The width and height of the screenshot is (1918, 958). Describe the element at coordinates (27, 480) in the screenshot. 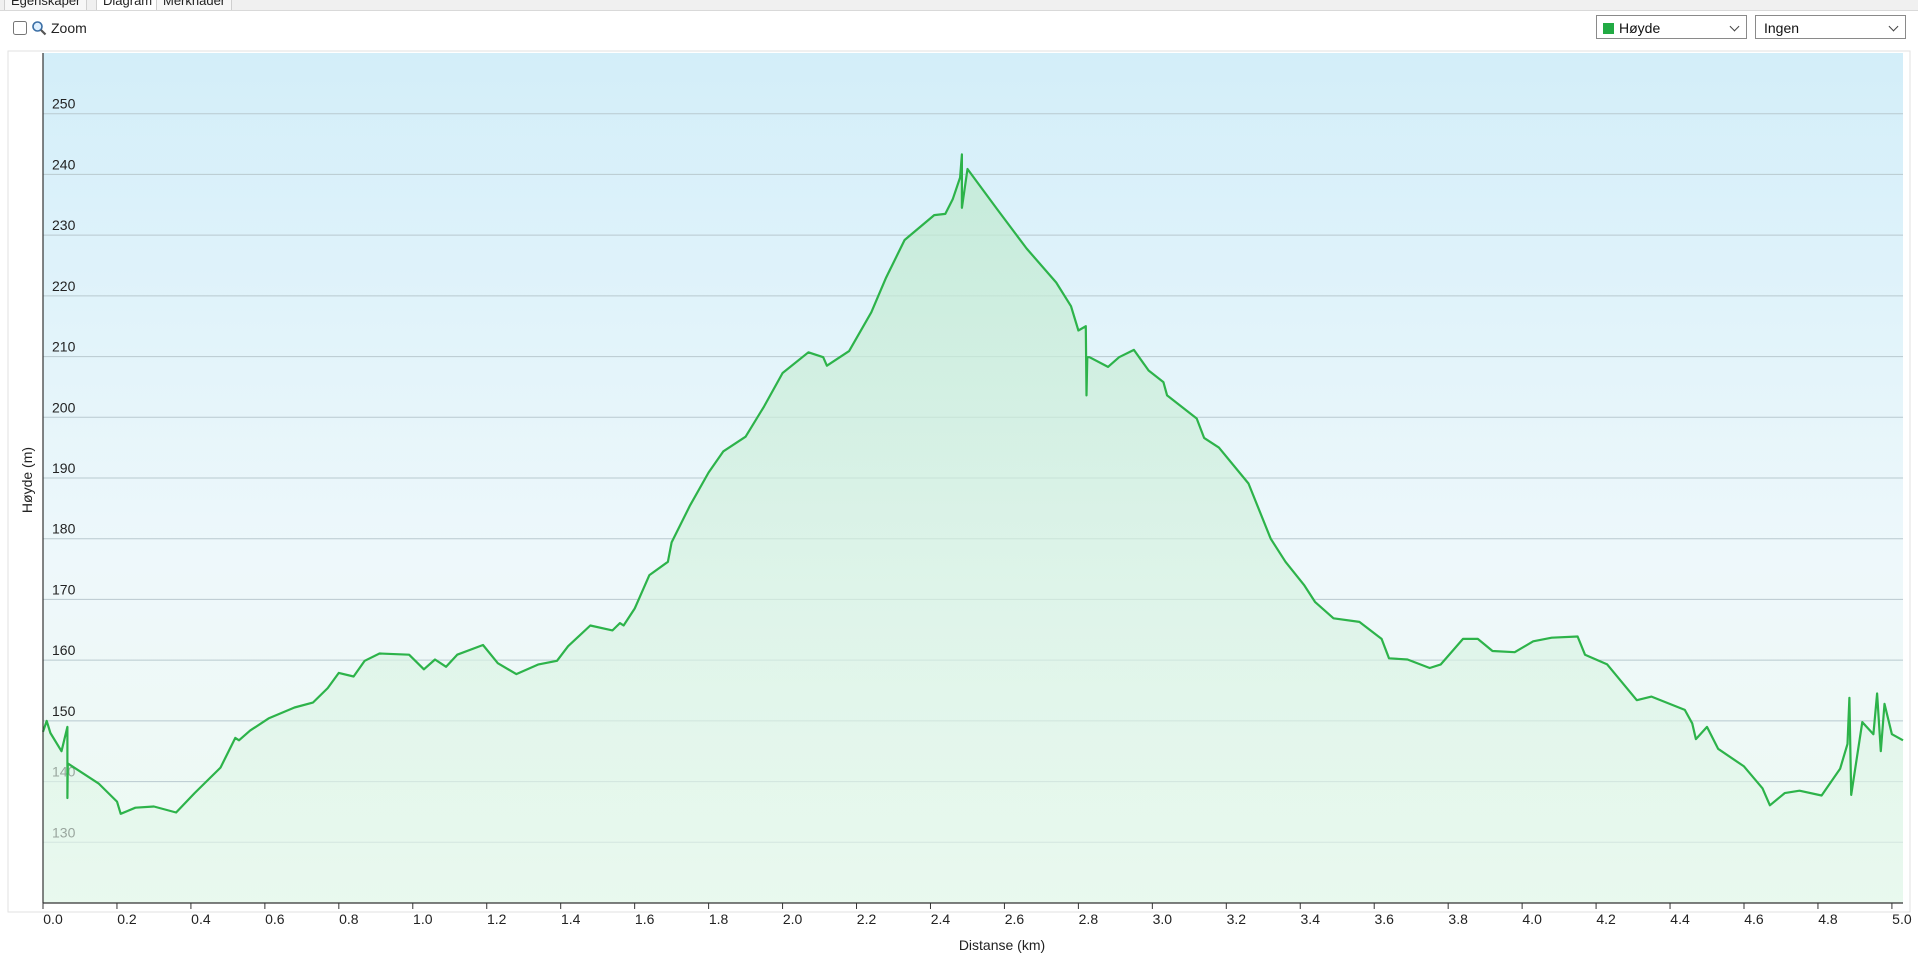

I see `y-axis-title: Høyde (m)` at that location.